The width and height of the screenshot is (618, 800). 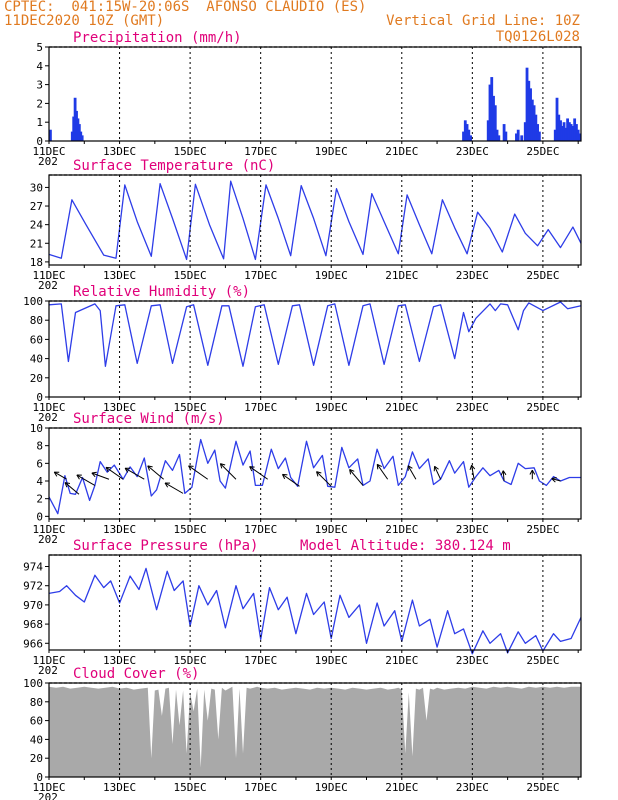 What do you see at coordinates (174, 166) in the screenshot?
I see `panel-title: Surface Temperature (nC)` at bounding box center [174, 166].